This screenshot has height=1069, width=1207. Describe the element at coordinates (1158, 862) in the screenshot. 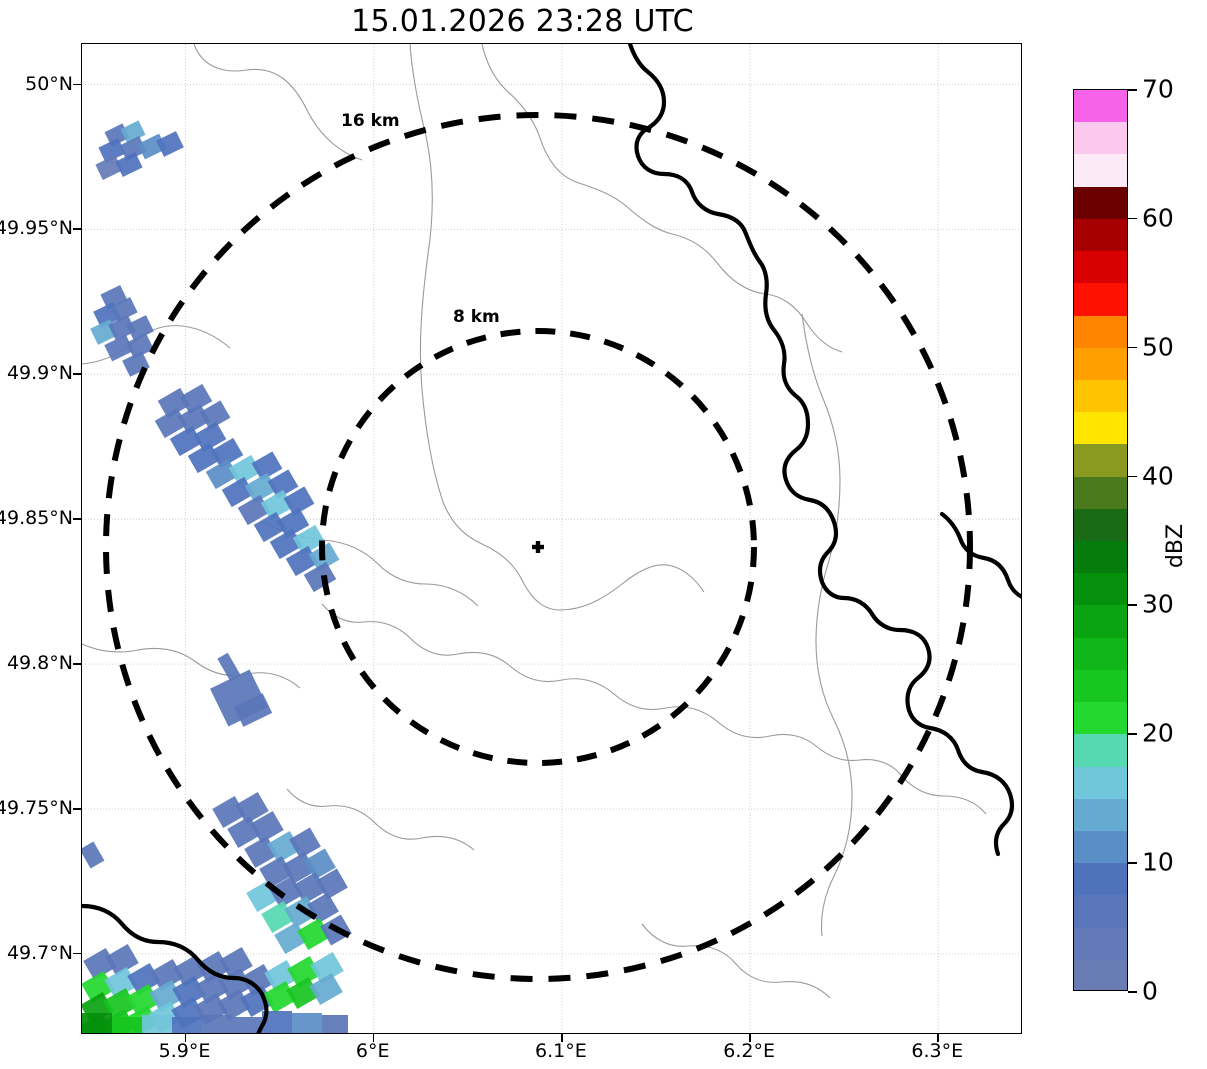

I see `colorbar-tick-label: 10` at that location.